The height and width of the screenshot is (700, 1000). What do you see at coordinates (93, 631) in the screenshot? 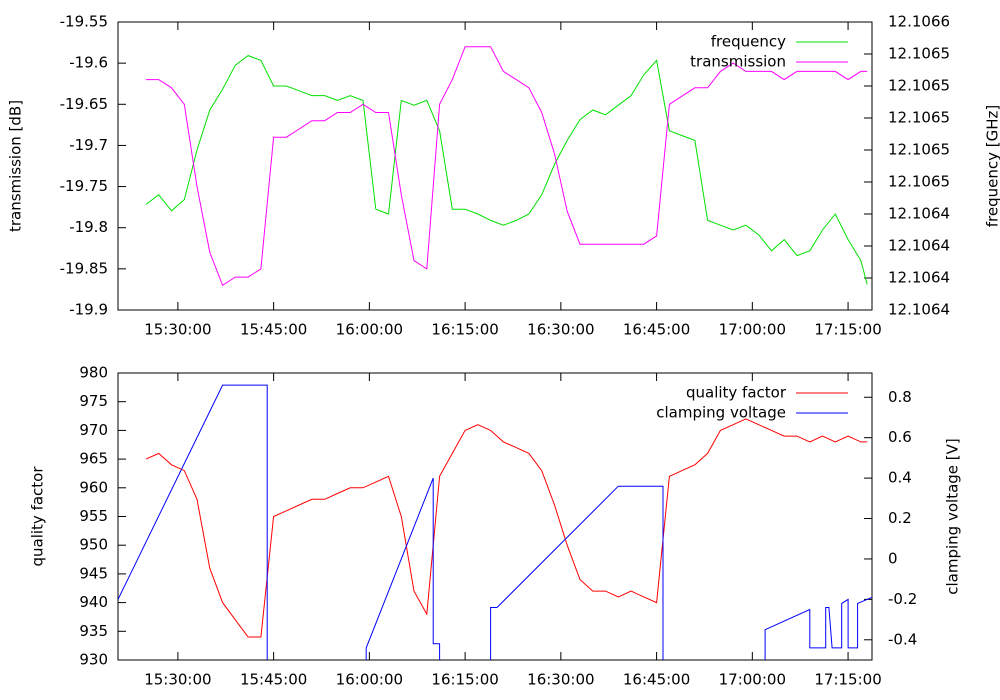
I see `y-tick-label: 935` at bounding box center [93, 631].